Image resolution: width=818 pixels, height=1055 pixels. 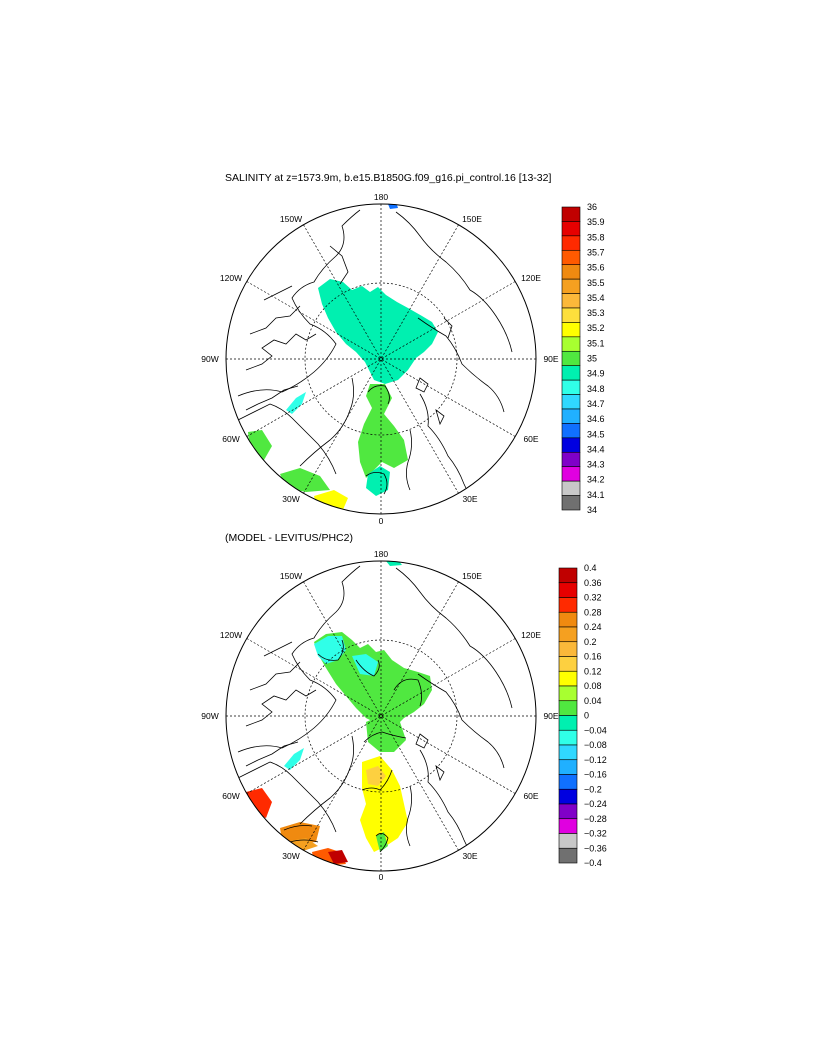 What do you see at coordinates (596, 343) in the screenshot?
I see `colorbar-label: 35.1` at bounding box center [596, 343].